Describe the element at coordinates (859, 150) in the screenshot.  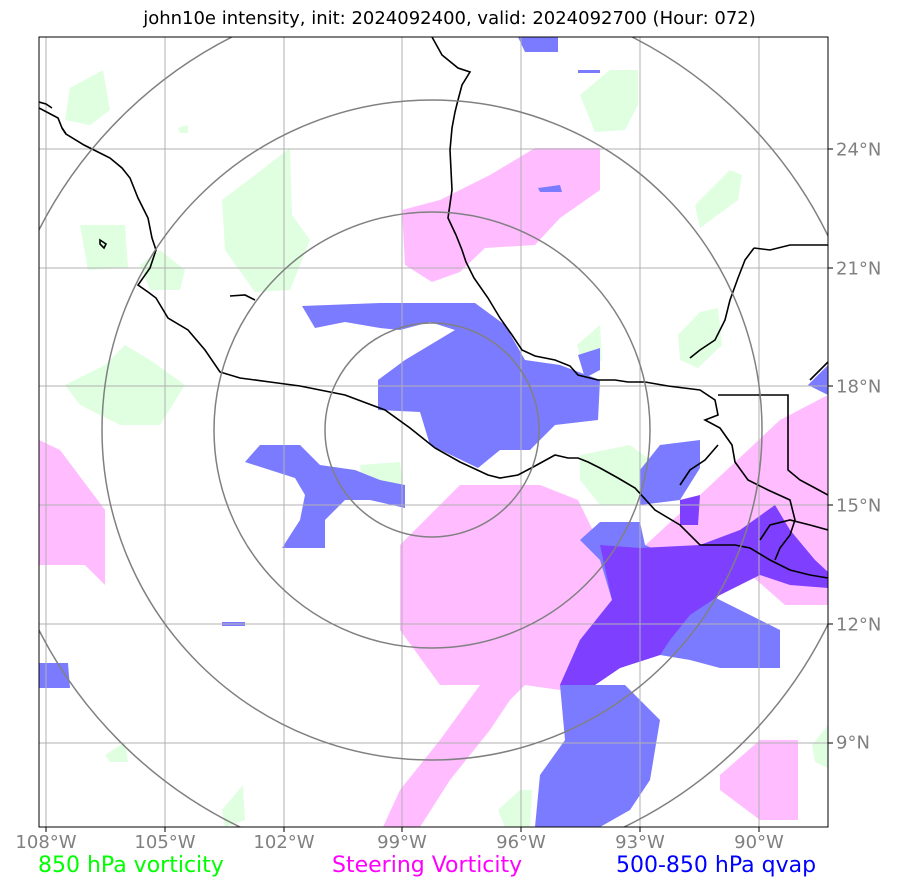
I see `lat-label-24n: 24°N` at that location.